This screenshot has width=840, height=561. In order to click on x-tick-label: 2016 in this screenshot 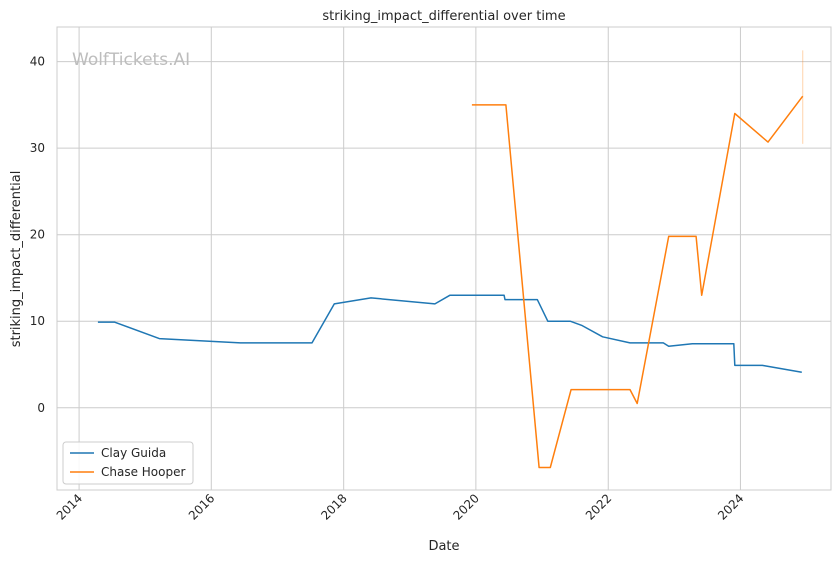, I will do `click(201, 506)`.